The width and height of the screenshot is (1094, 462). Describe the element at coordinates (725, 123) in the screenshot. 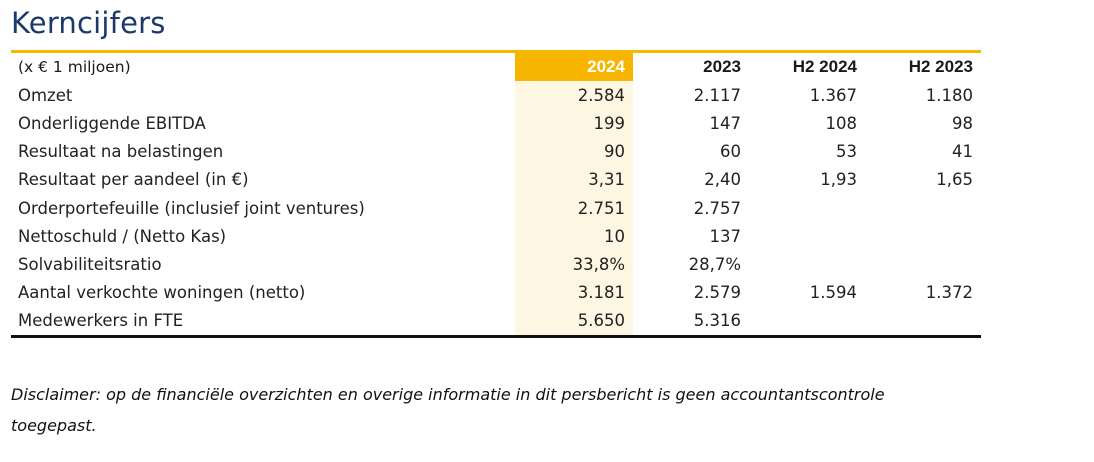

I see `cell-value: 147` at that location.